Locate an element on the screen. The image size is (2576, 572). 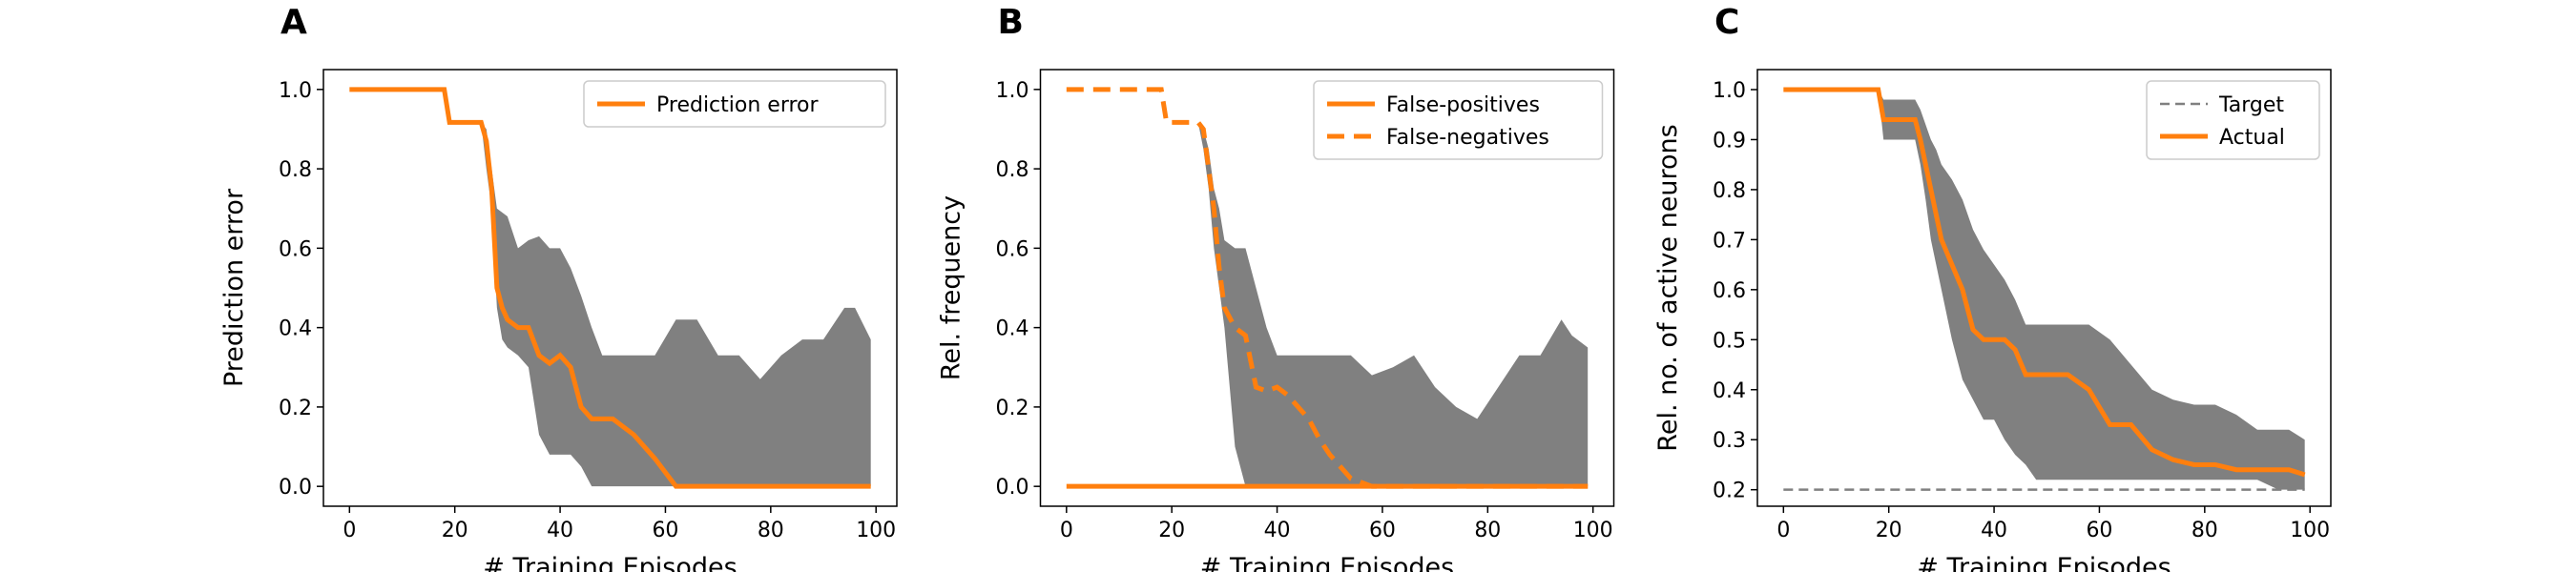
y-axis-label: Rel. no. of active neurons is located at coordinates (1668, 287).